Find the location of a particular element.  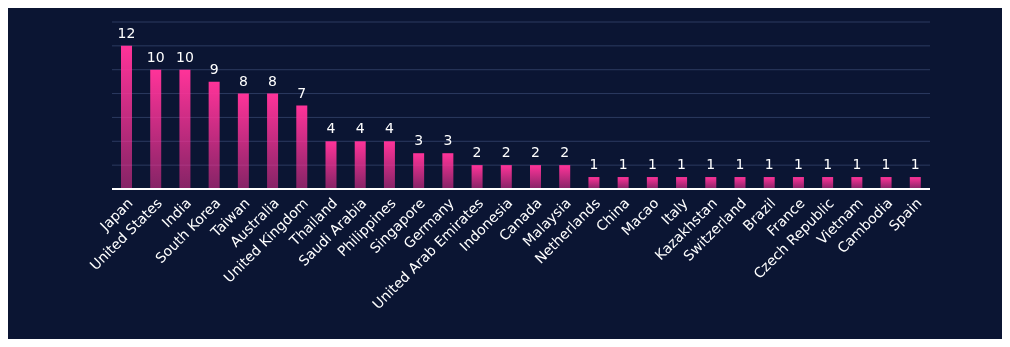

data-label: 9 is located at coordinates (214, 68).